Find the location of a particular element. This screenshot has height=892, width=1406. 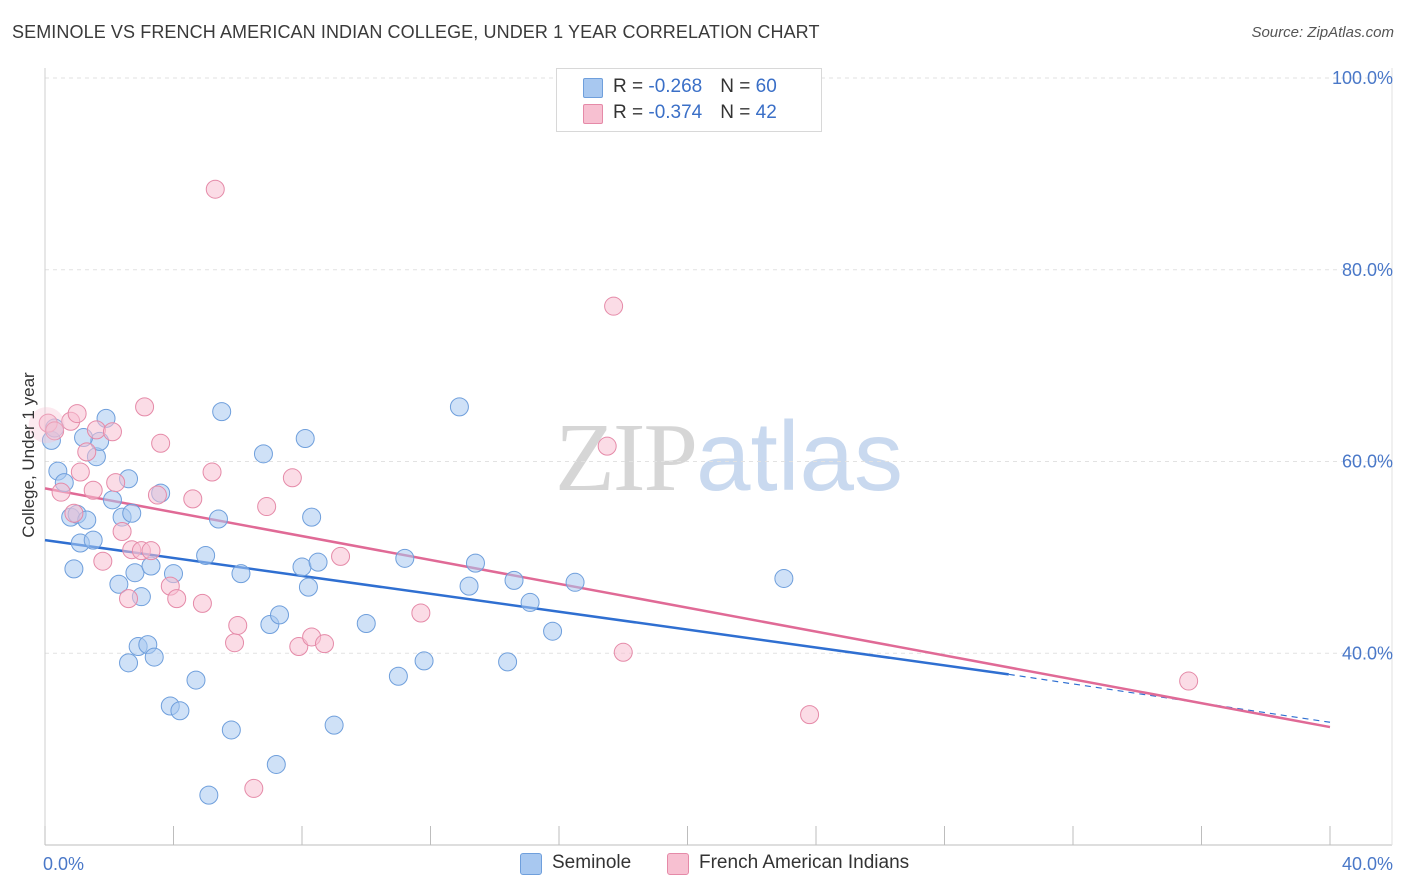

y-tick-labels: 40.0% 60.0% 80.0% 100.0% is located at coordinates (1362, 365).